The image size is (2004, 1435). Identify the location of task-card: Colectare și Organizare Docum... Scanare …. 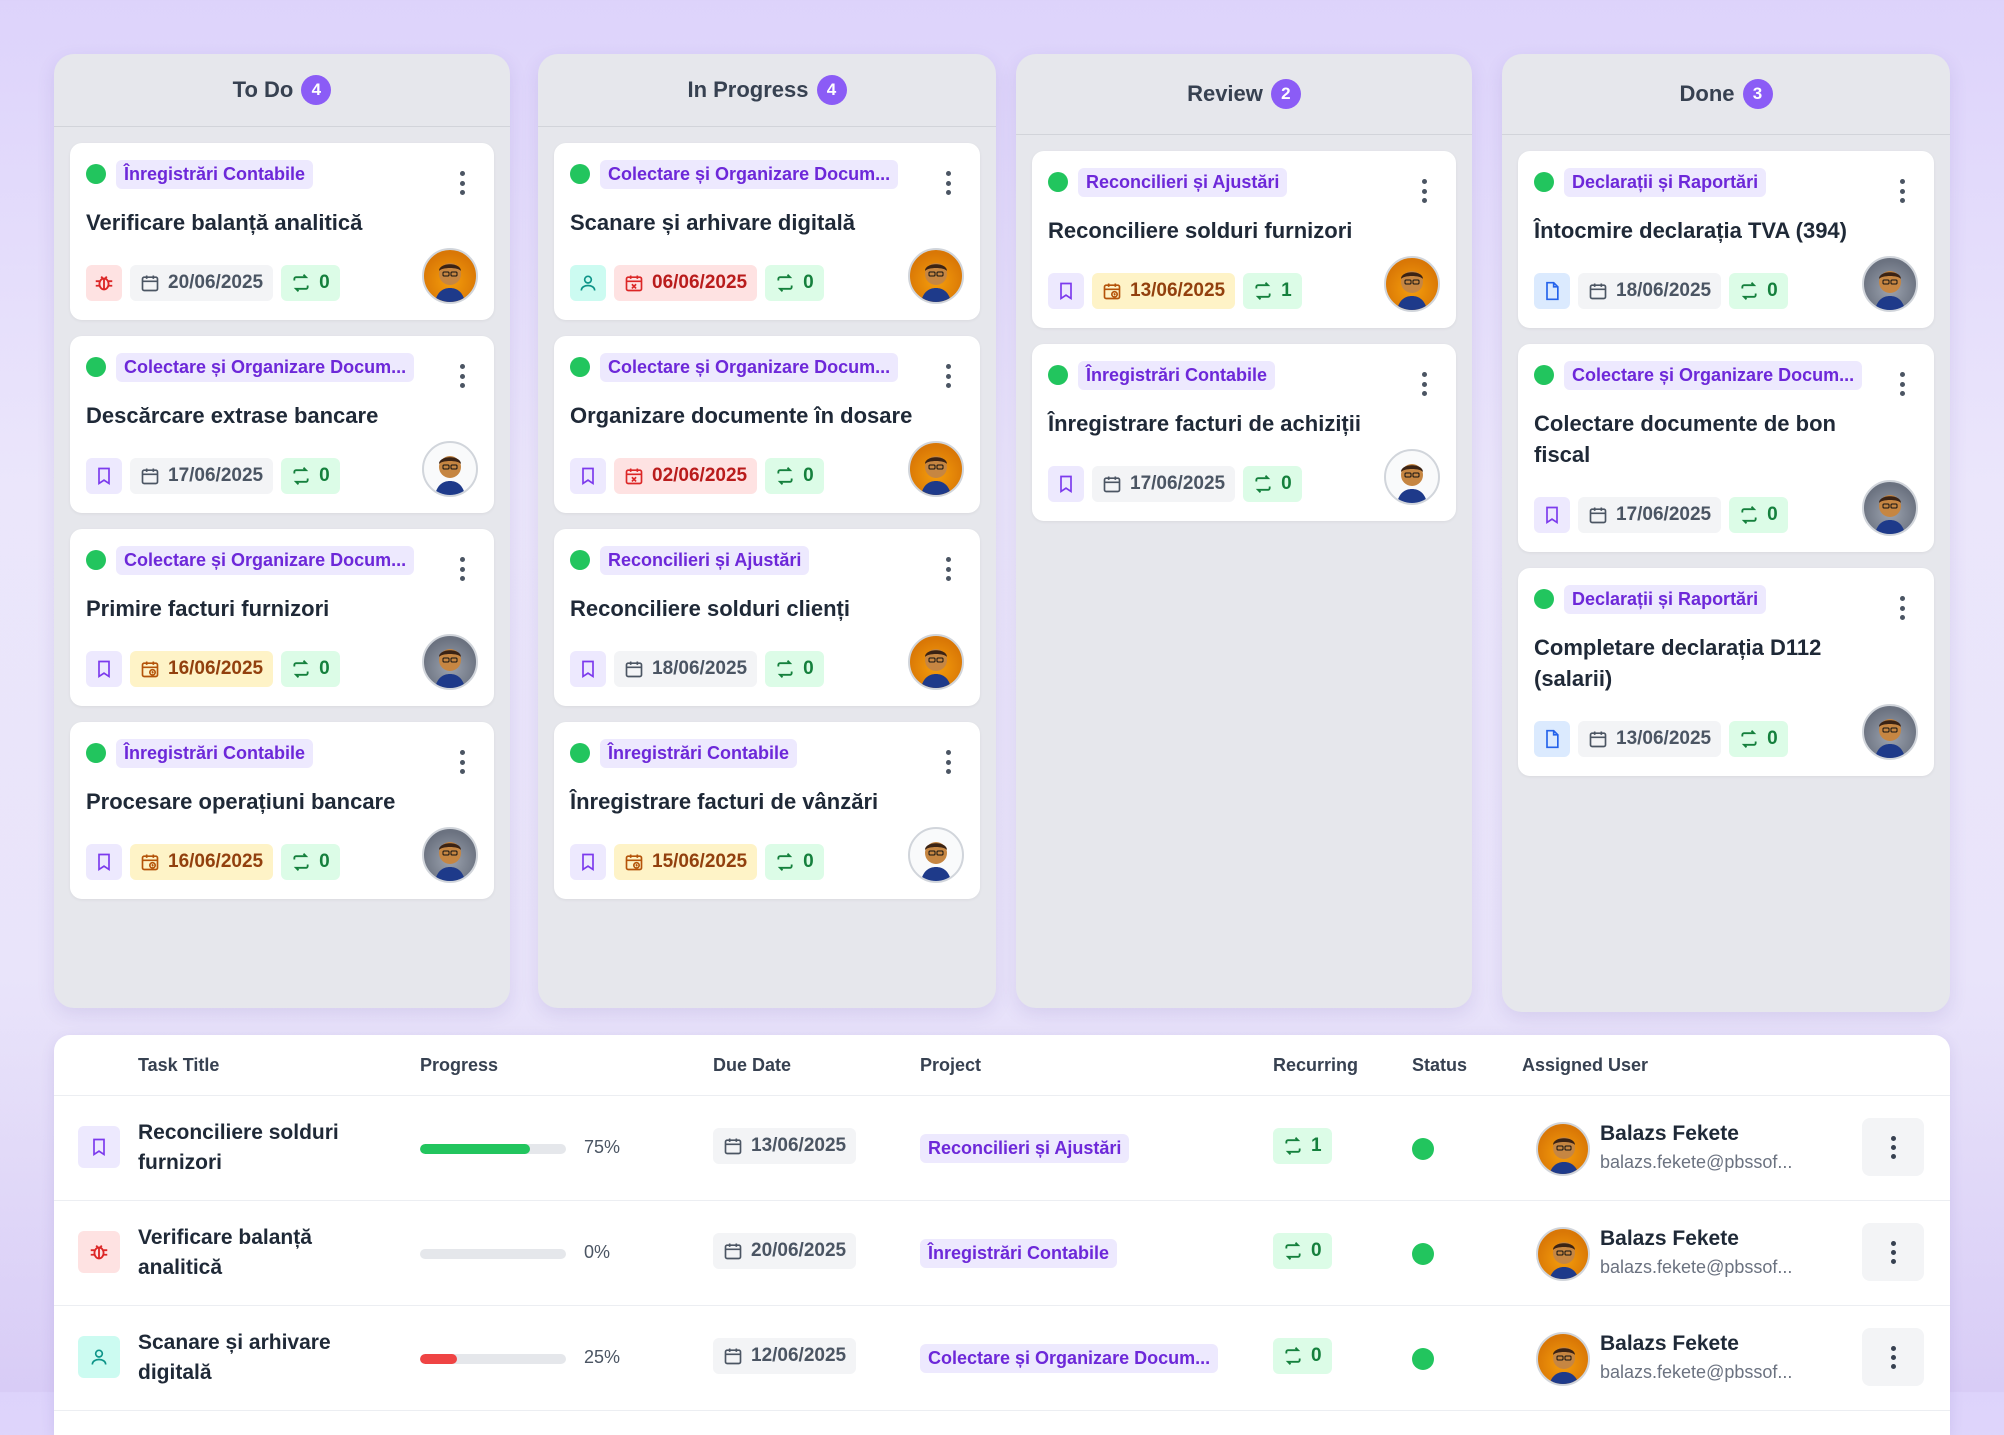
(767, 231).